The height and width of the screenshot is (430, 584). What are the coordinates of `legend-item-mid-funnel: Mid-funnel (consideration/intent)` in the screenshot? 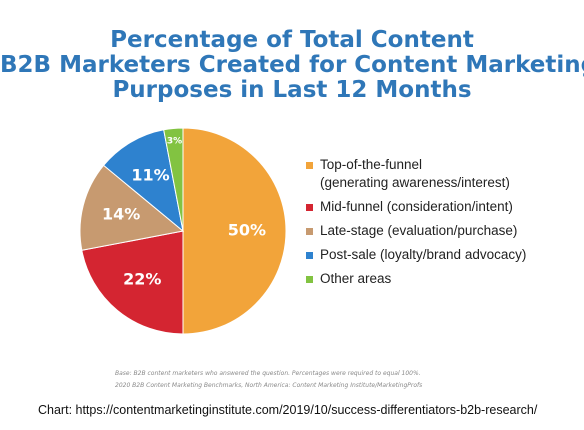 It's located at (415, 207).